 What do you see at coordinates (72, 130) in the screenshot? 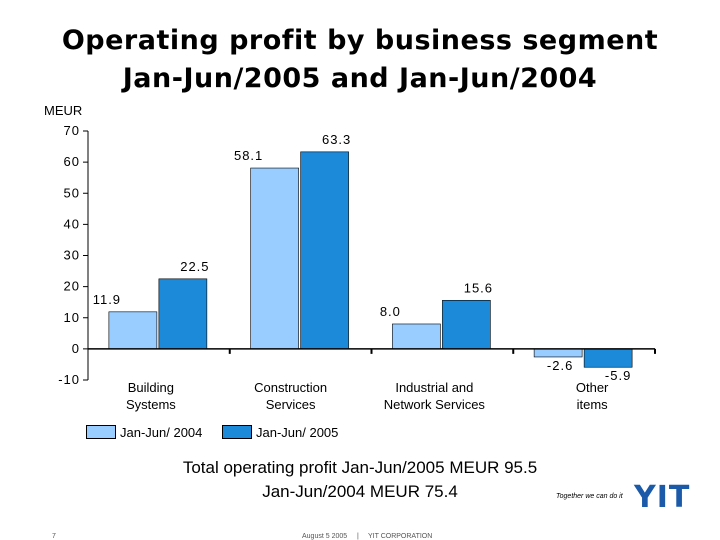
I see `y-tick-label: 70` at bounding box center [72, 130].